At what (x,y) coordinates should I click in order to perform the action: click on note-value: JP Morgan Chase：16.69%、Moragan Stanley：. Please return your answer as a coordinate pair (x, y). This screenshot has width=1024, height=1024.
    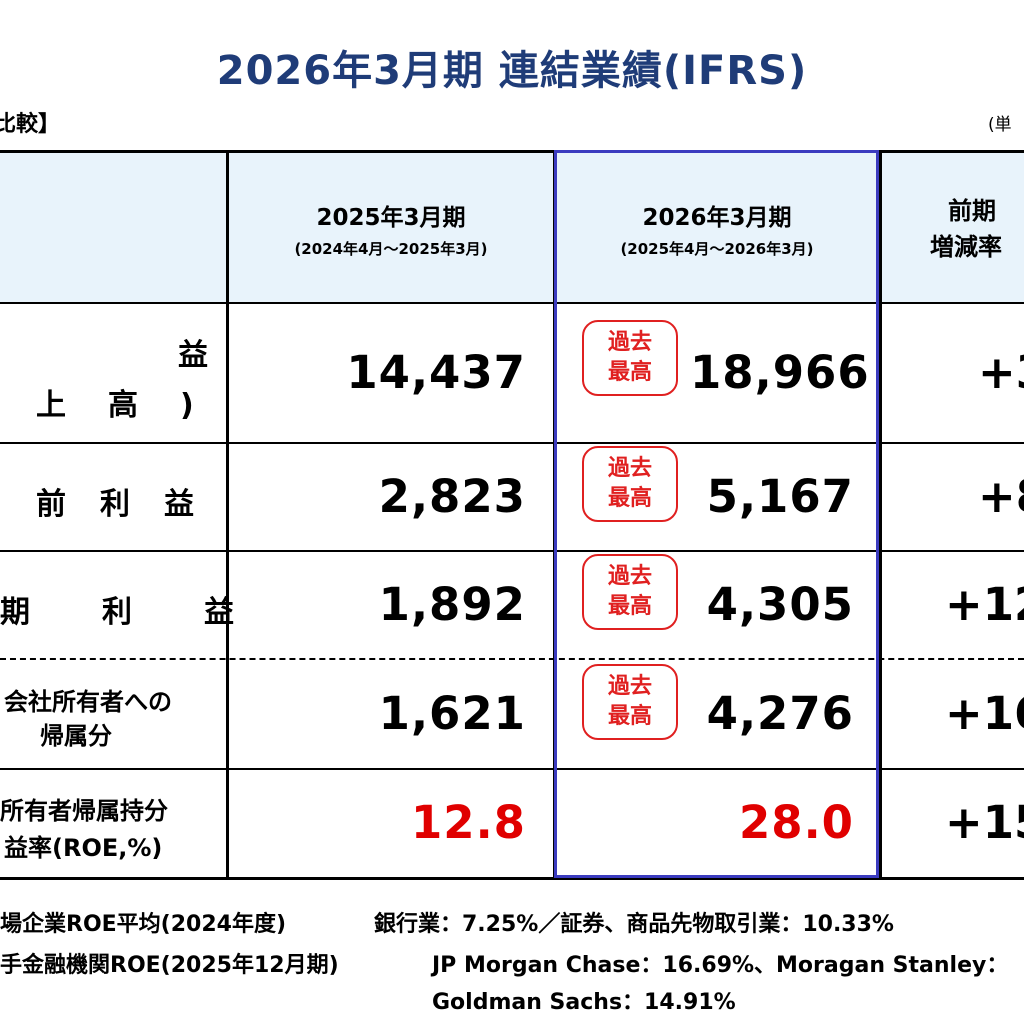
    Looking at the image, I should click on (720, 965).